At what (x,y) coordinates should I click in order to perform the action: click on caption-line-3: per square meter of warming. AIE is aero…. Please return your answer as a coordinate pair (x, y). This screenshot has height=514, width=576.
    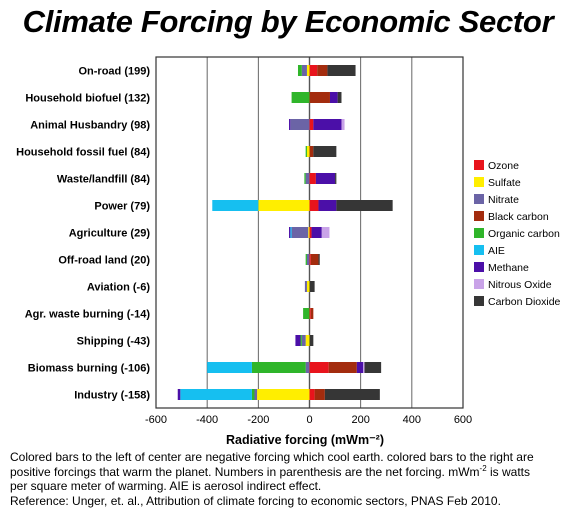
    Looking at the image, I should click on (166, 486).